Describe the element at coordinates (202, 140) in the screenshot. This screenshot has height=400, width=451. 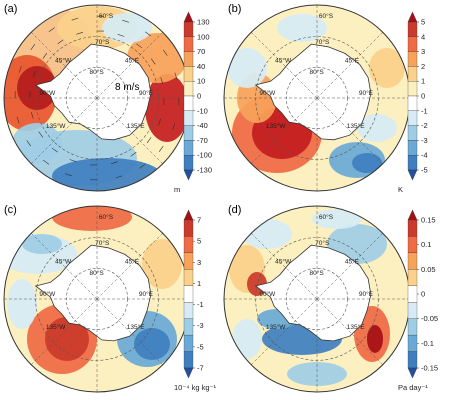
I see `colorbar-tick-label: -70` at that location.